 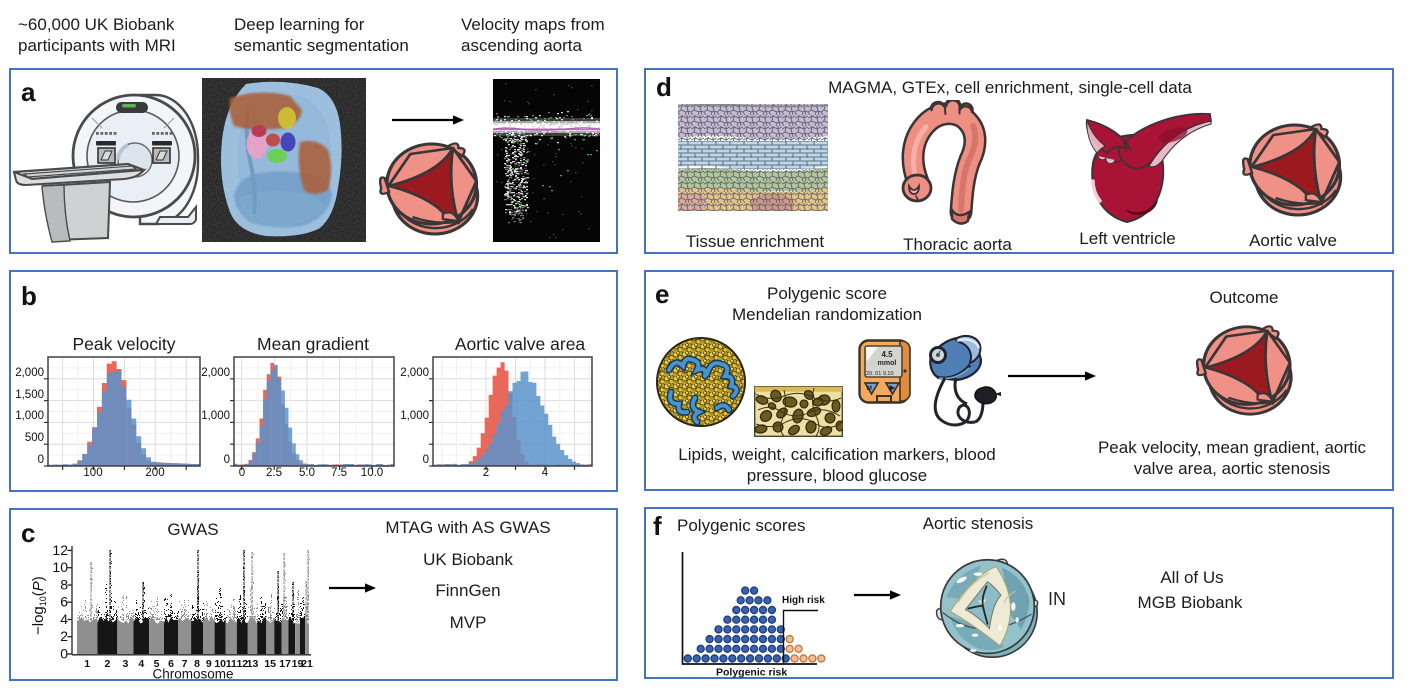 What do you see at coordinates (209, 664) in the screenshot?
I see `svg-text: 9` at bounding box center [209, 664].